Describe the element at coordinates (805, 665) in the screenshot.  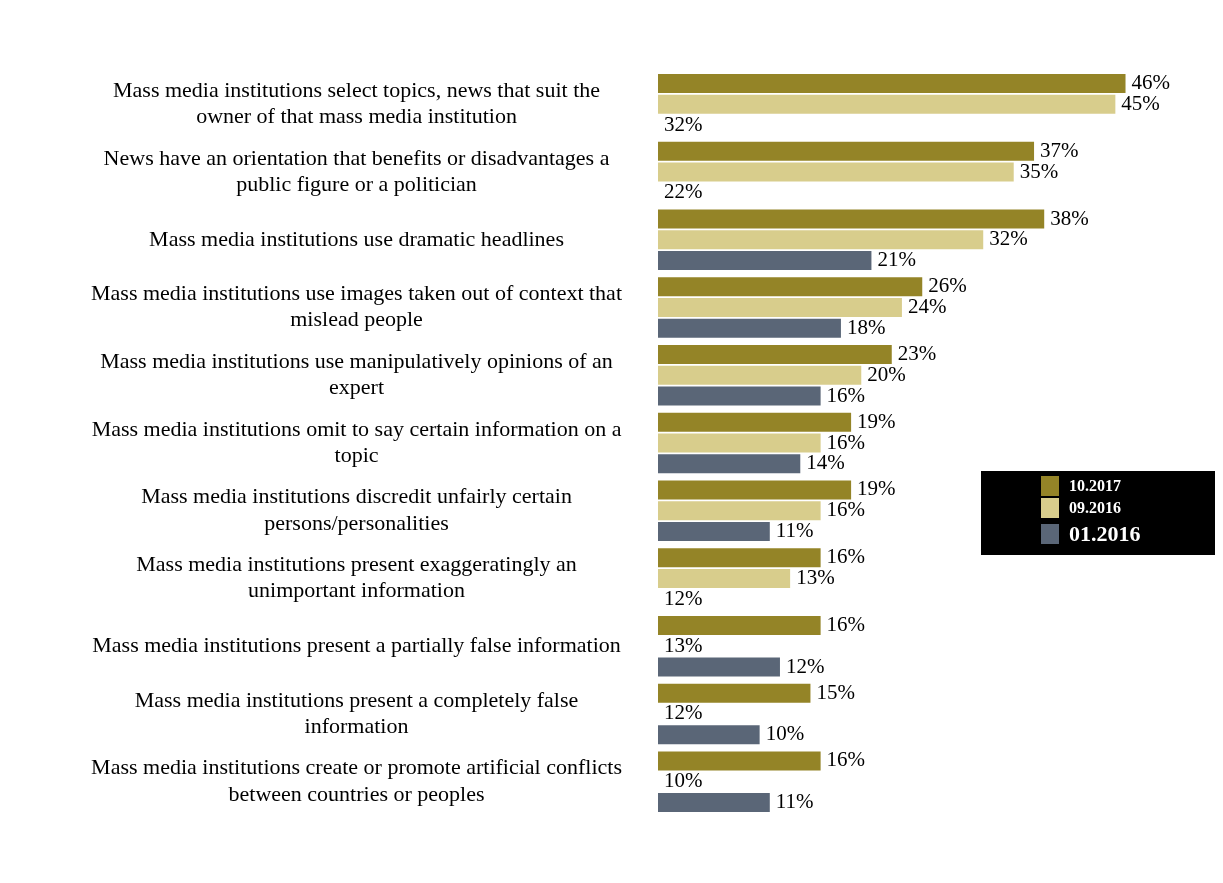
I see `data-label: 12%` at that location.